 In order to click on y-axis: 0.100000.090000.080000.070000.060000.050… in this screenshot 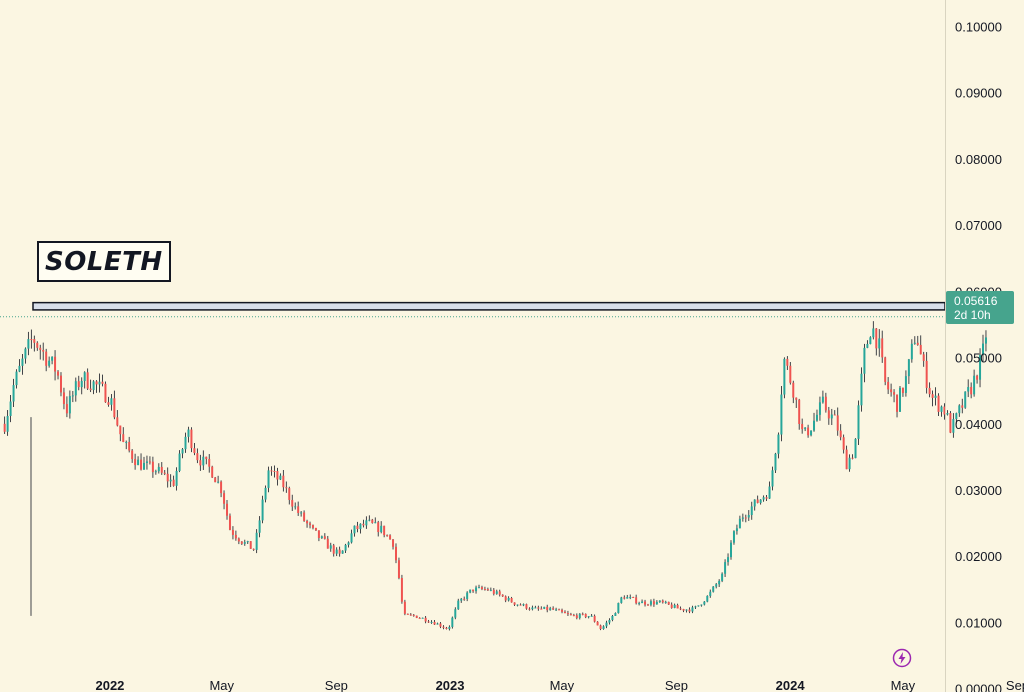, I will do `click(978, 355)`.